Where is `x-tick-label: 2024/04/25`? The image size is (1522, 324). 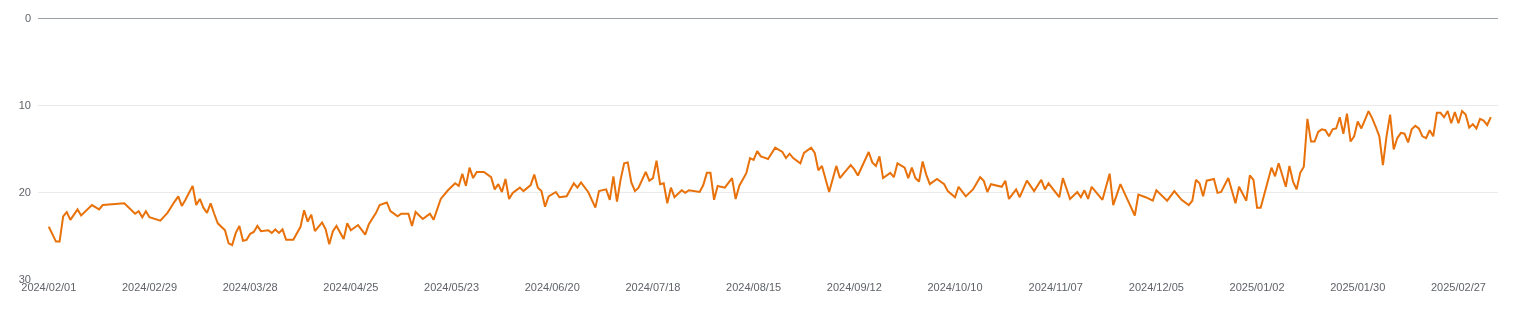
x-tick-label: 2024/04/25 is located at coordinates (351, 287).